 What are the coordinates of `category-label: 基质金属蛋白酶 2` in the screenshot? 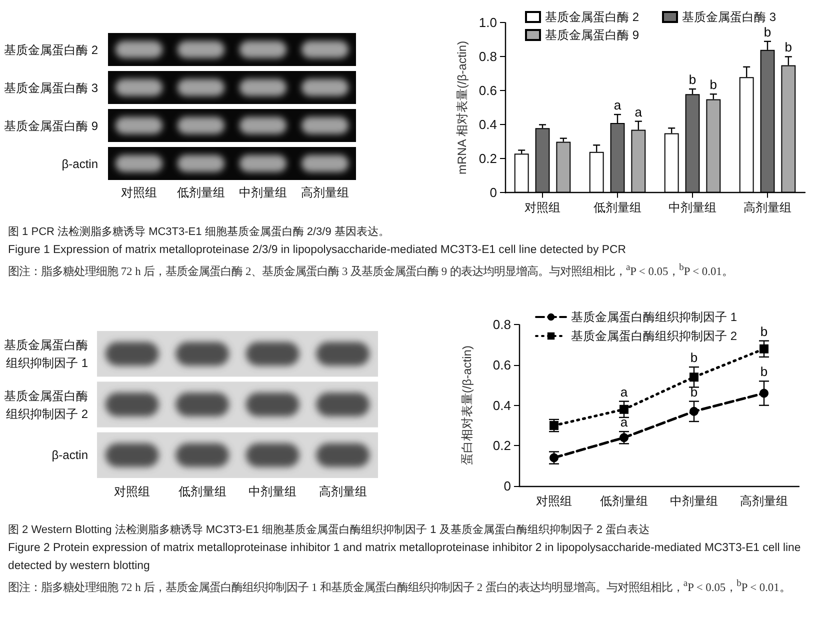 It's located at (51, 49).